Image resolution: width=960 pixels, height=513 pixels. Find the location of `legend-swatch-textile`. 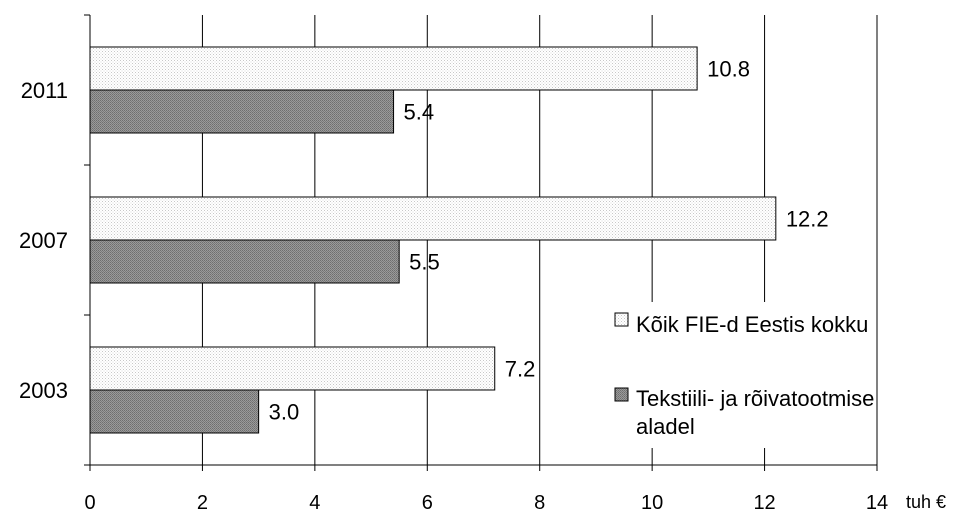

legend-swatch-textile is located at coordinates (621, 394).